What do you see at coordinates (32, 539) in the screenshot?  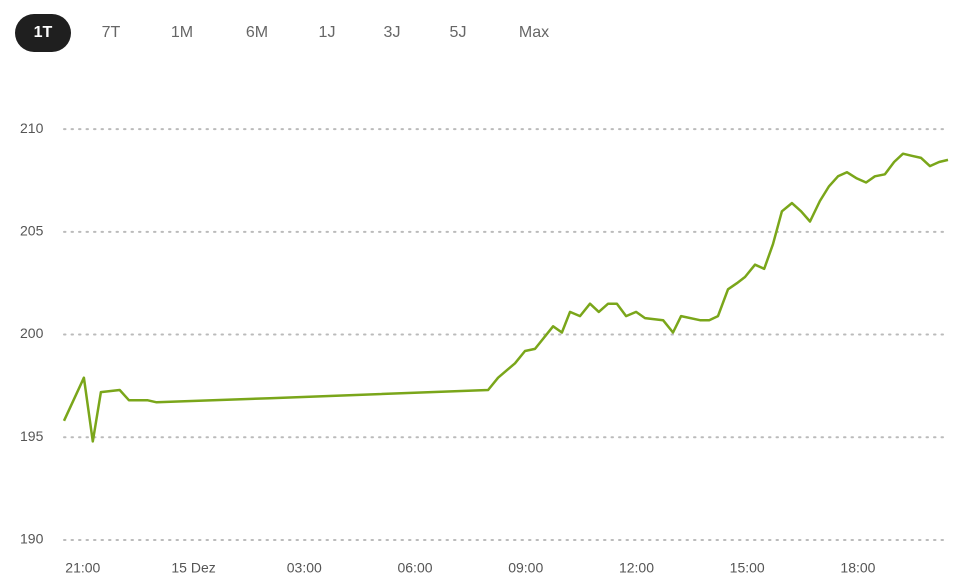 I see `y-tick-label: 190` at bounding box center [32, 539].